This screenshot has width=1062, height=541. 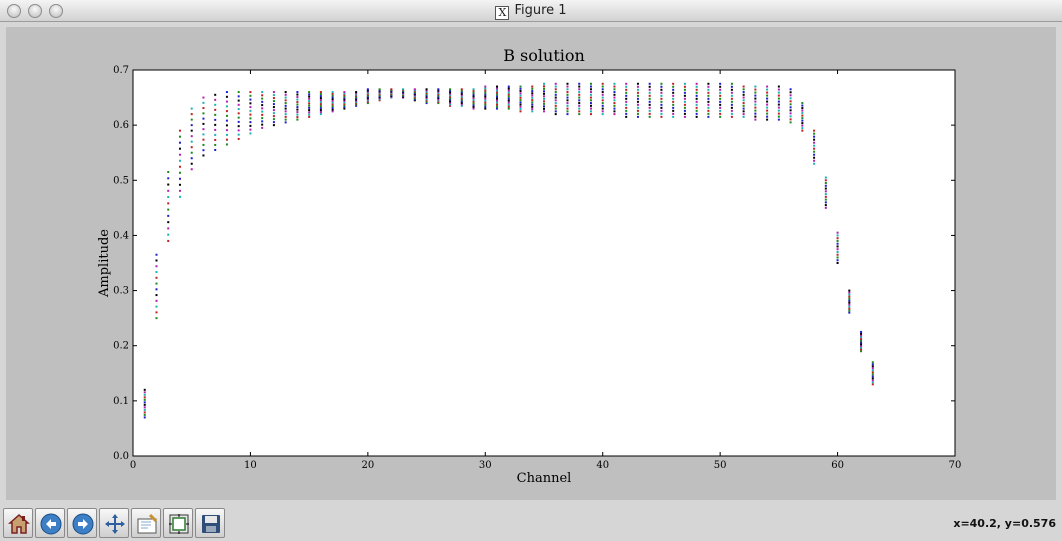 What do you see at coordinates (50, 523) in the screenshot?
I see `back-button` at bounding box center [50, 523].